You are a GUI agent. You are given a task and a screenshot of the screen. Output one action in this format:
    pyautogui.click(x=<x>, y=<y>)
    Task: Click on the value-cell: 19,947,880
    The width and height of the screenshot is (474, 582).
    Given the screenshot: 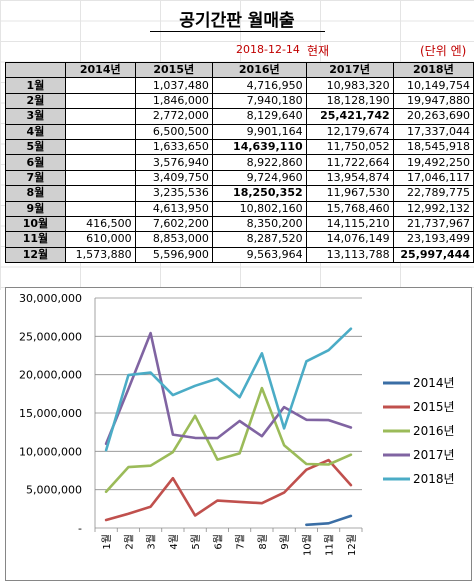 What is the action you would take?
    pyautogui.click(x=433, y=101)
    